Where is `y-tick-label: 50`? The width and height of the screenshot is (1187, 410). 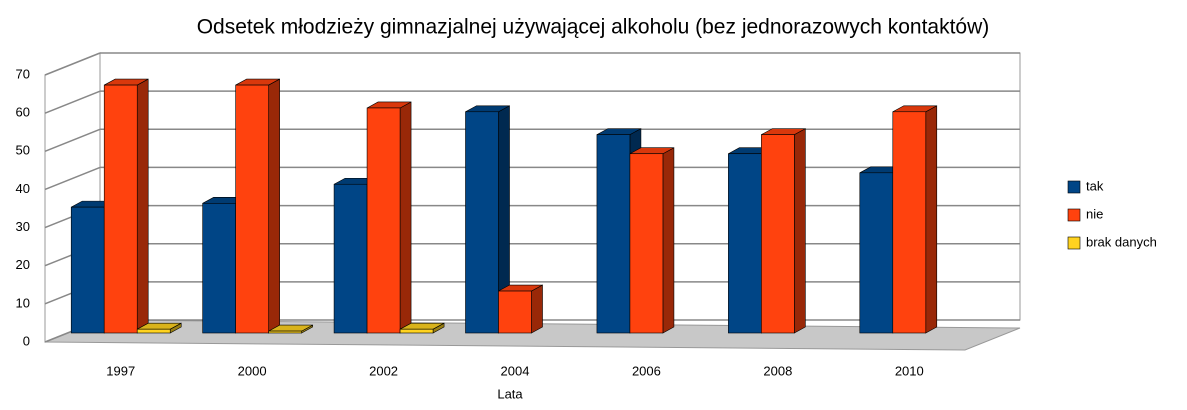 y-tick-label: 50 is located at coordinates (23, 150).